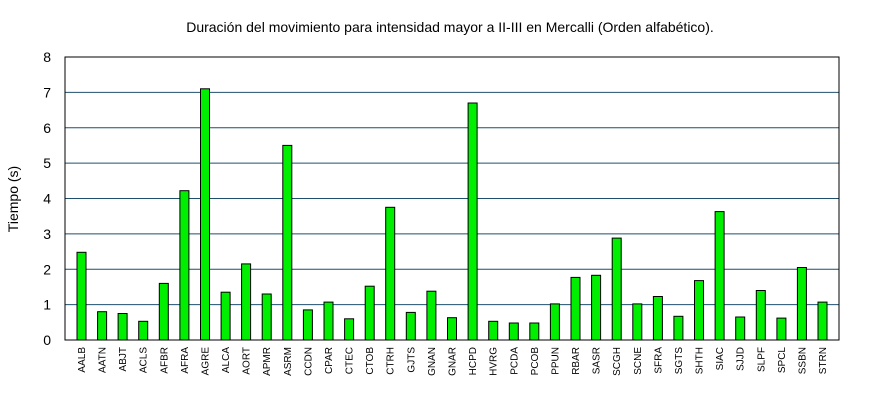  Describe the element at coordinates (431, 315) in the screenshot. I see `bar-gnan` at that location.